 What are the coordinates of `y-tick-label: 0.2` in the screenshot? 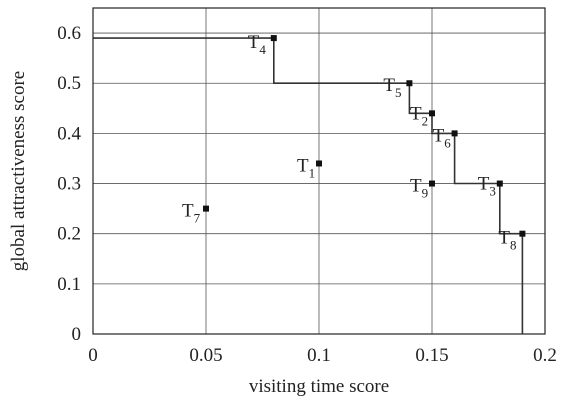 It's located at (69, 234).